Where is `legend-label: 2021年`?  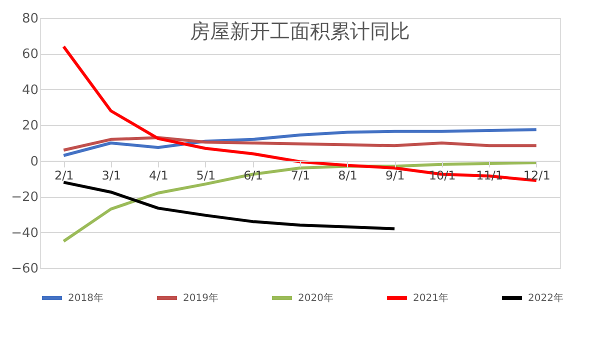
legend-label: 2021年 is located at coordinates (430, 298).